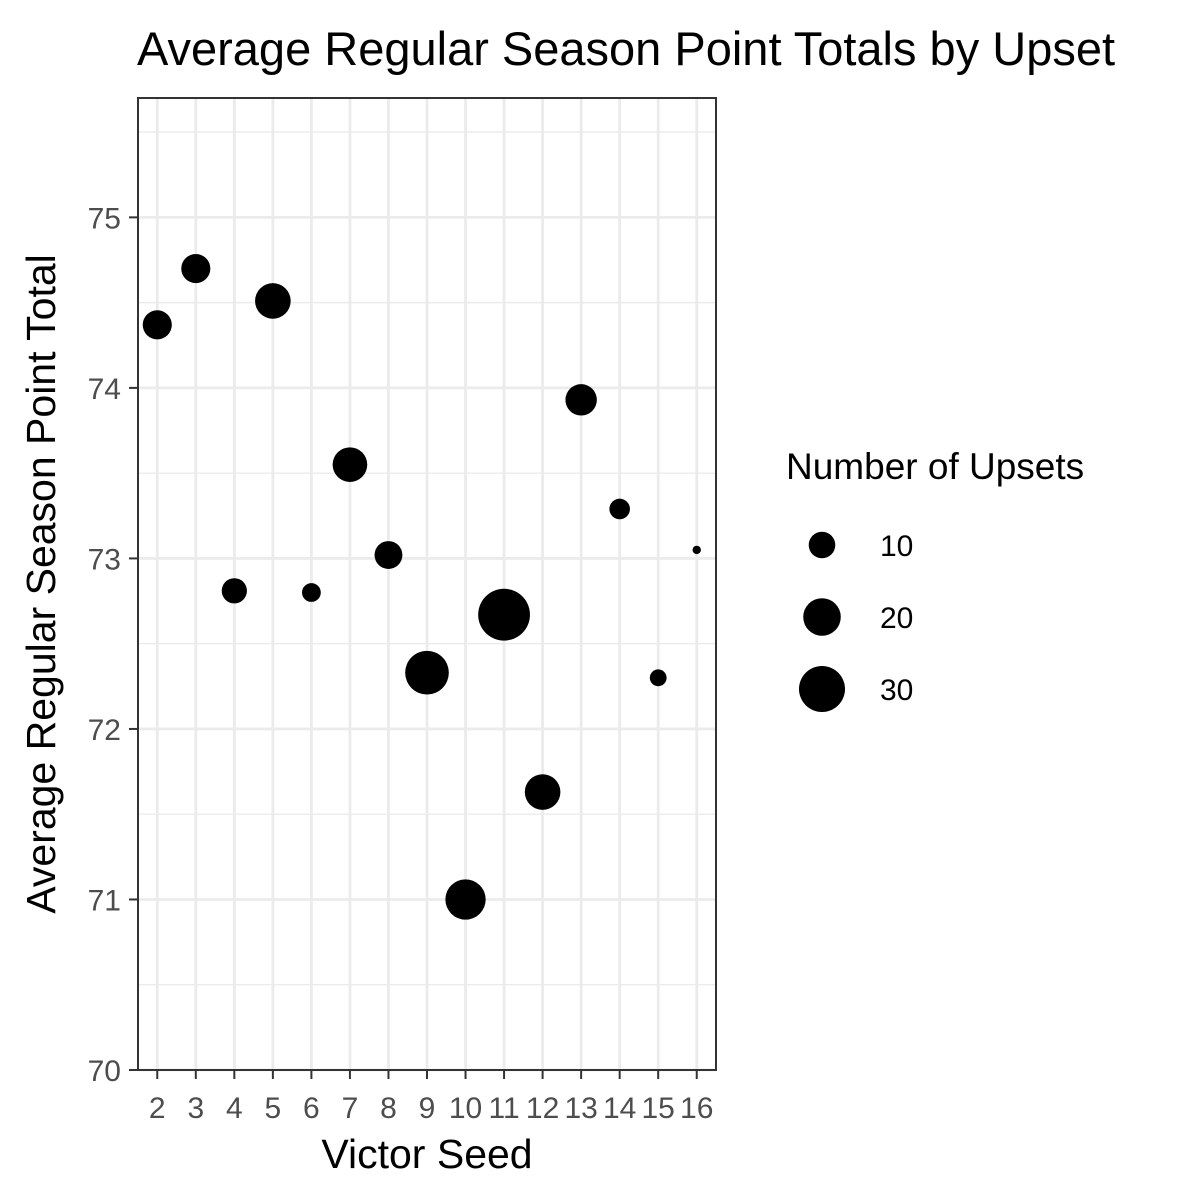  Describe the element at coordinates (542, 1108) in the screenshot. I see `x-tick-label: 12` at that location.